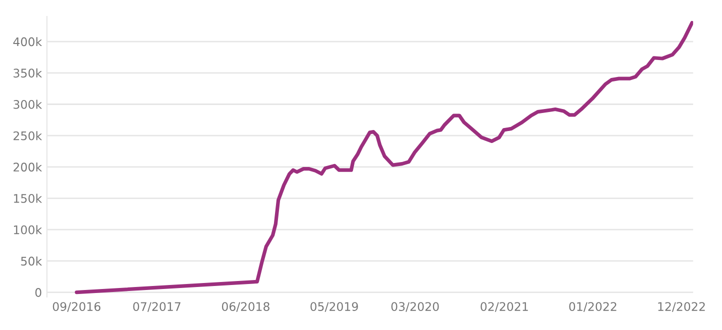  What do you see at coordinates (76, 307) in the screenshot?
I see `x-tick-label: 09/2016` at bounding box center [76, 307].